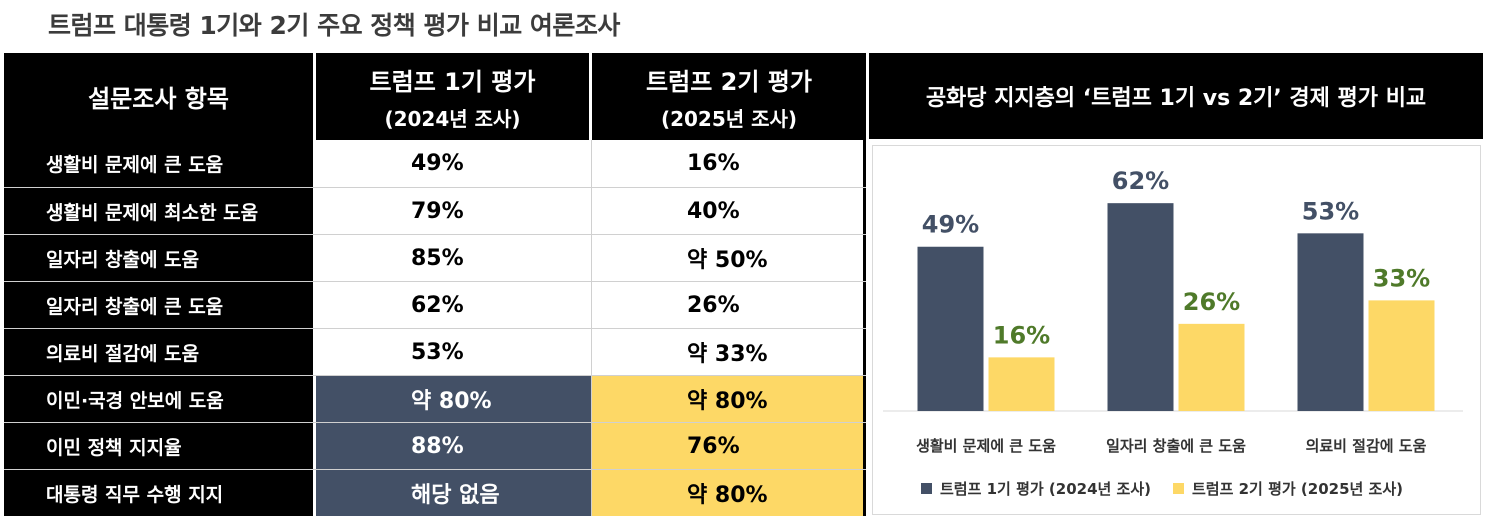 The image size is (1488, 521). What do you see at coordinates (1401, 278) in the screenshot?
I see `data-label-series2: 33%` at bounding box center [1401, 278].